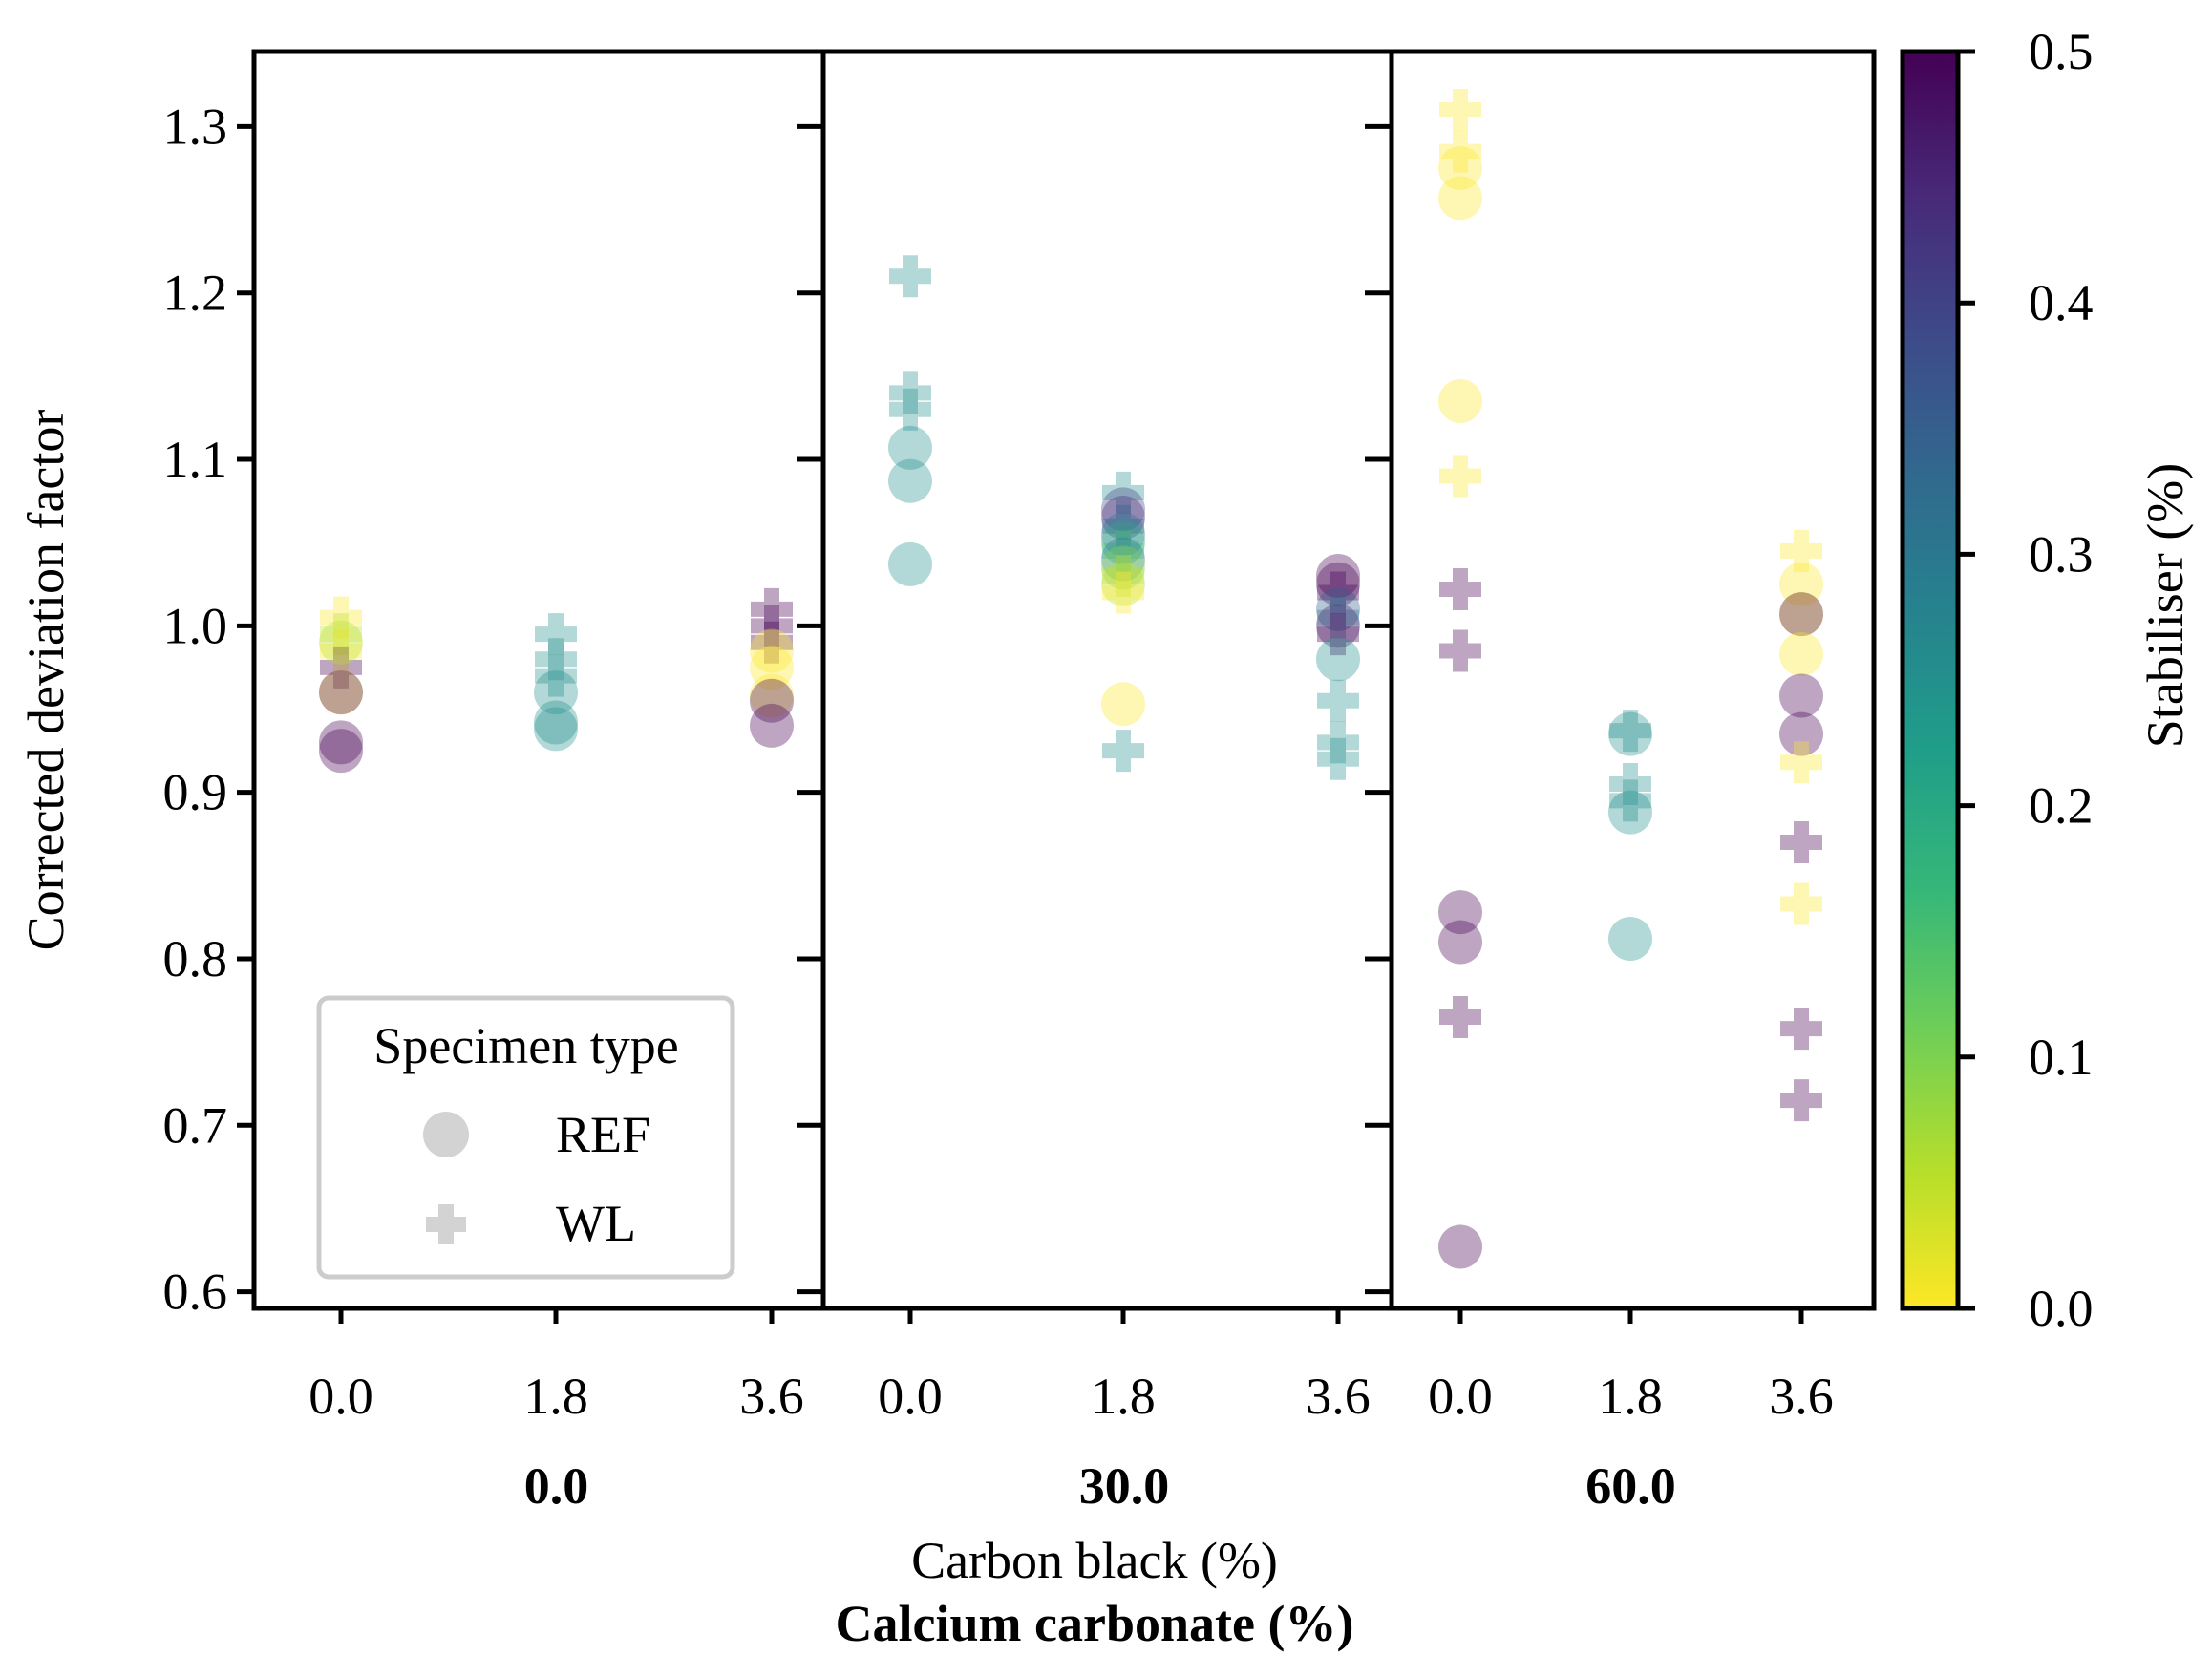 This screenshot has width=2212, height=1677. I want to click on x-axis-outer-title: Calcium carbonate (%), so click(1095, 1623).